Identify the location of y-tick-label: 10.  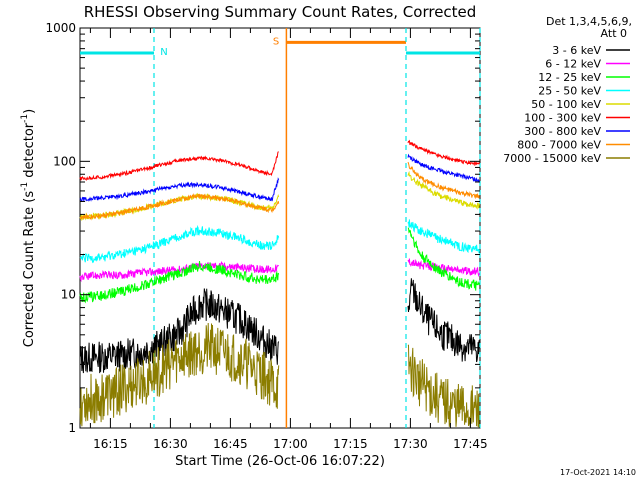
(68, 295).